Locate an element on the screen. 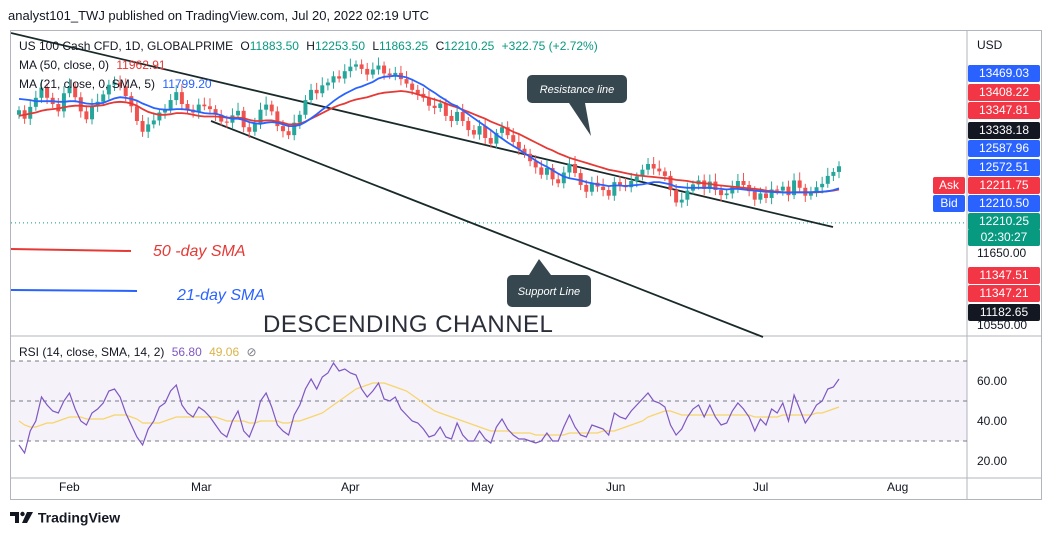 The image size is (1050, 537). support-callout: Support Line is located at coordinates (549, 283).